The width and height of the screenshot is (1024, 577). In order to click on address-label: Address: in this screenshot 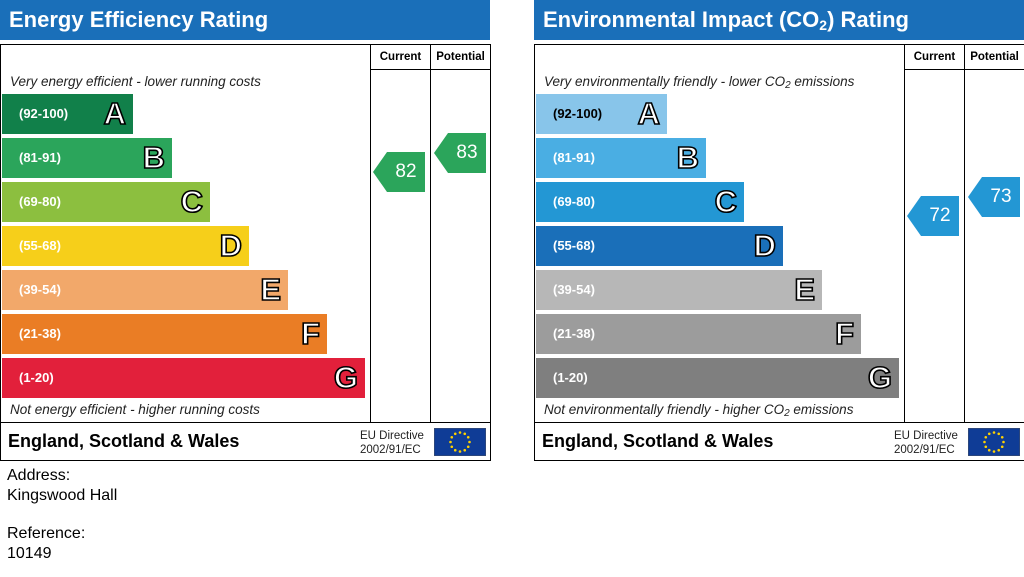, I will do `click(39, 475)`.